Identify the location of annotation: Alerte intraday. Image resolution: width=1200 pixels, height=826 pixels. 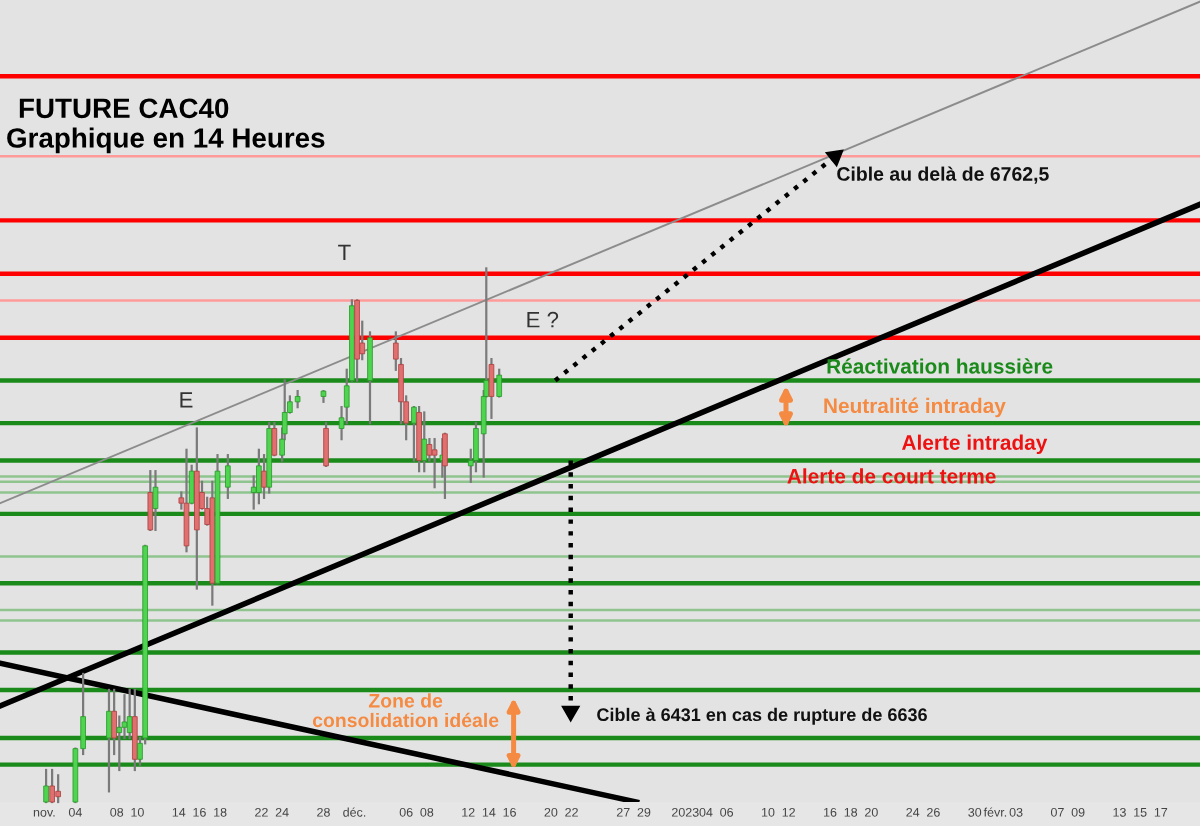
(974, 444).